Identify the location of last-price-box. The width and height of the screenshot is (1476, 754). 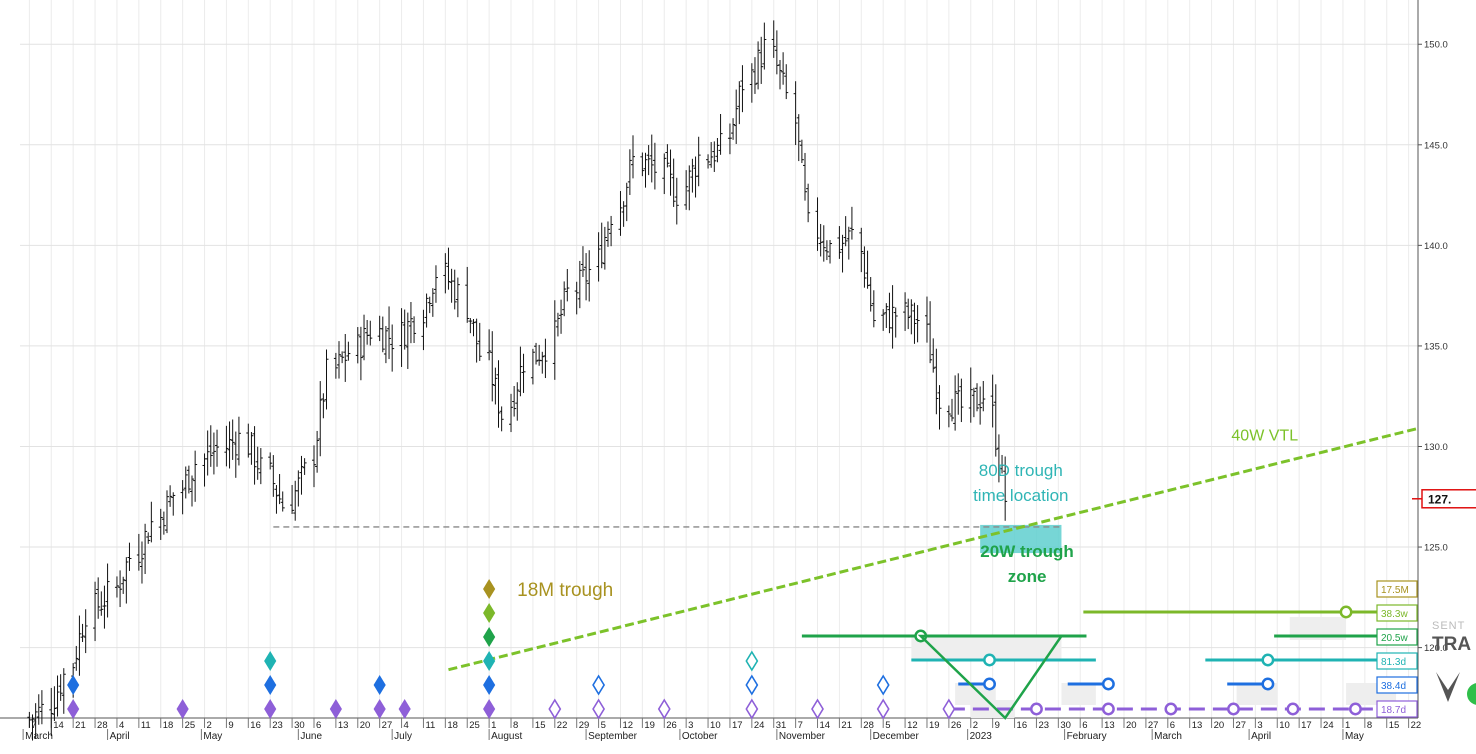
(1448, 499).